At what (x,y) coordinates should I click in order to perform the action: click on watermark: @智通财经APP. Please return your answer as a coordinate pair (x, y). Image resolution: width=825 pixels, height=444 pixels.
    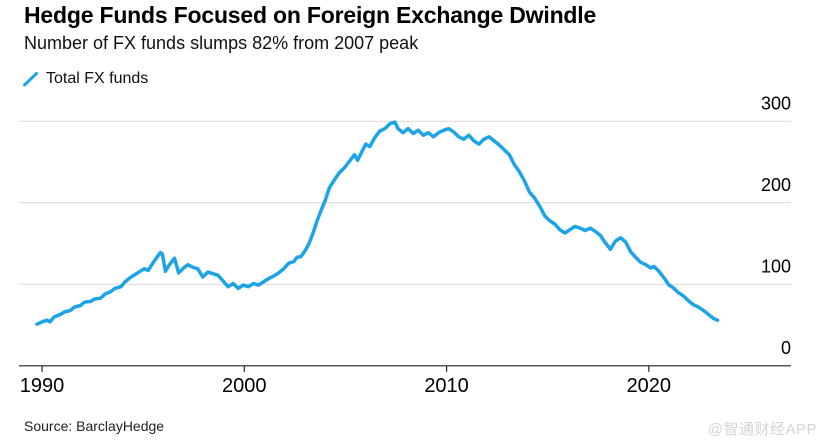
    Looking at the image, I should click on (762, 429).